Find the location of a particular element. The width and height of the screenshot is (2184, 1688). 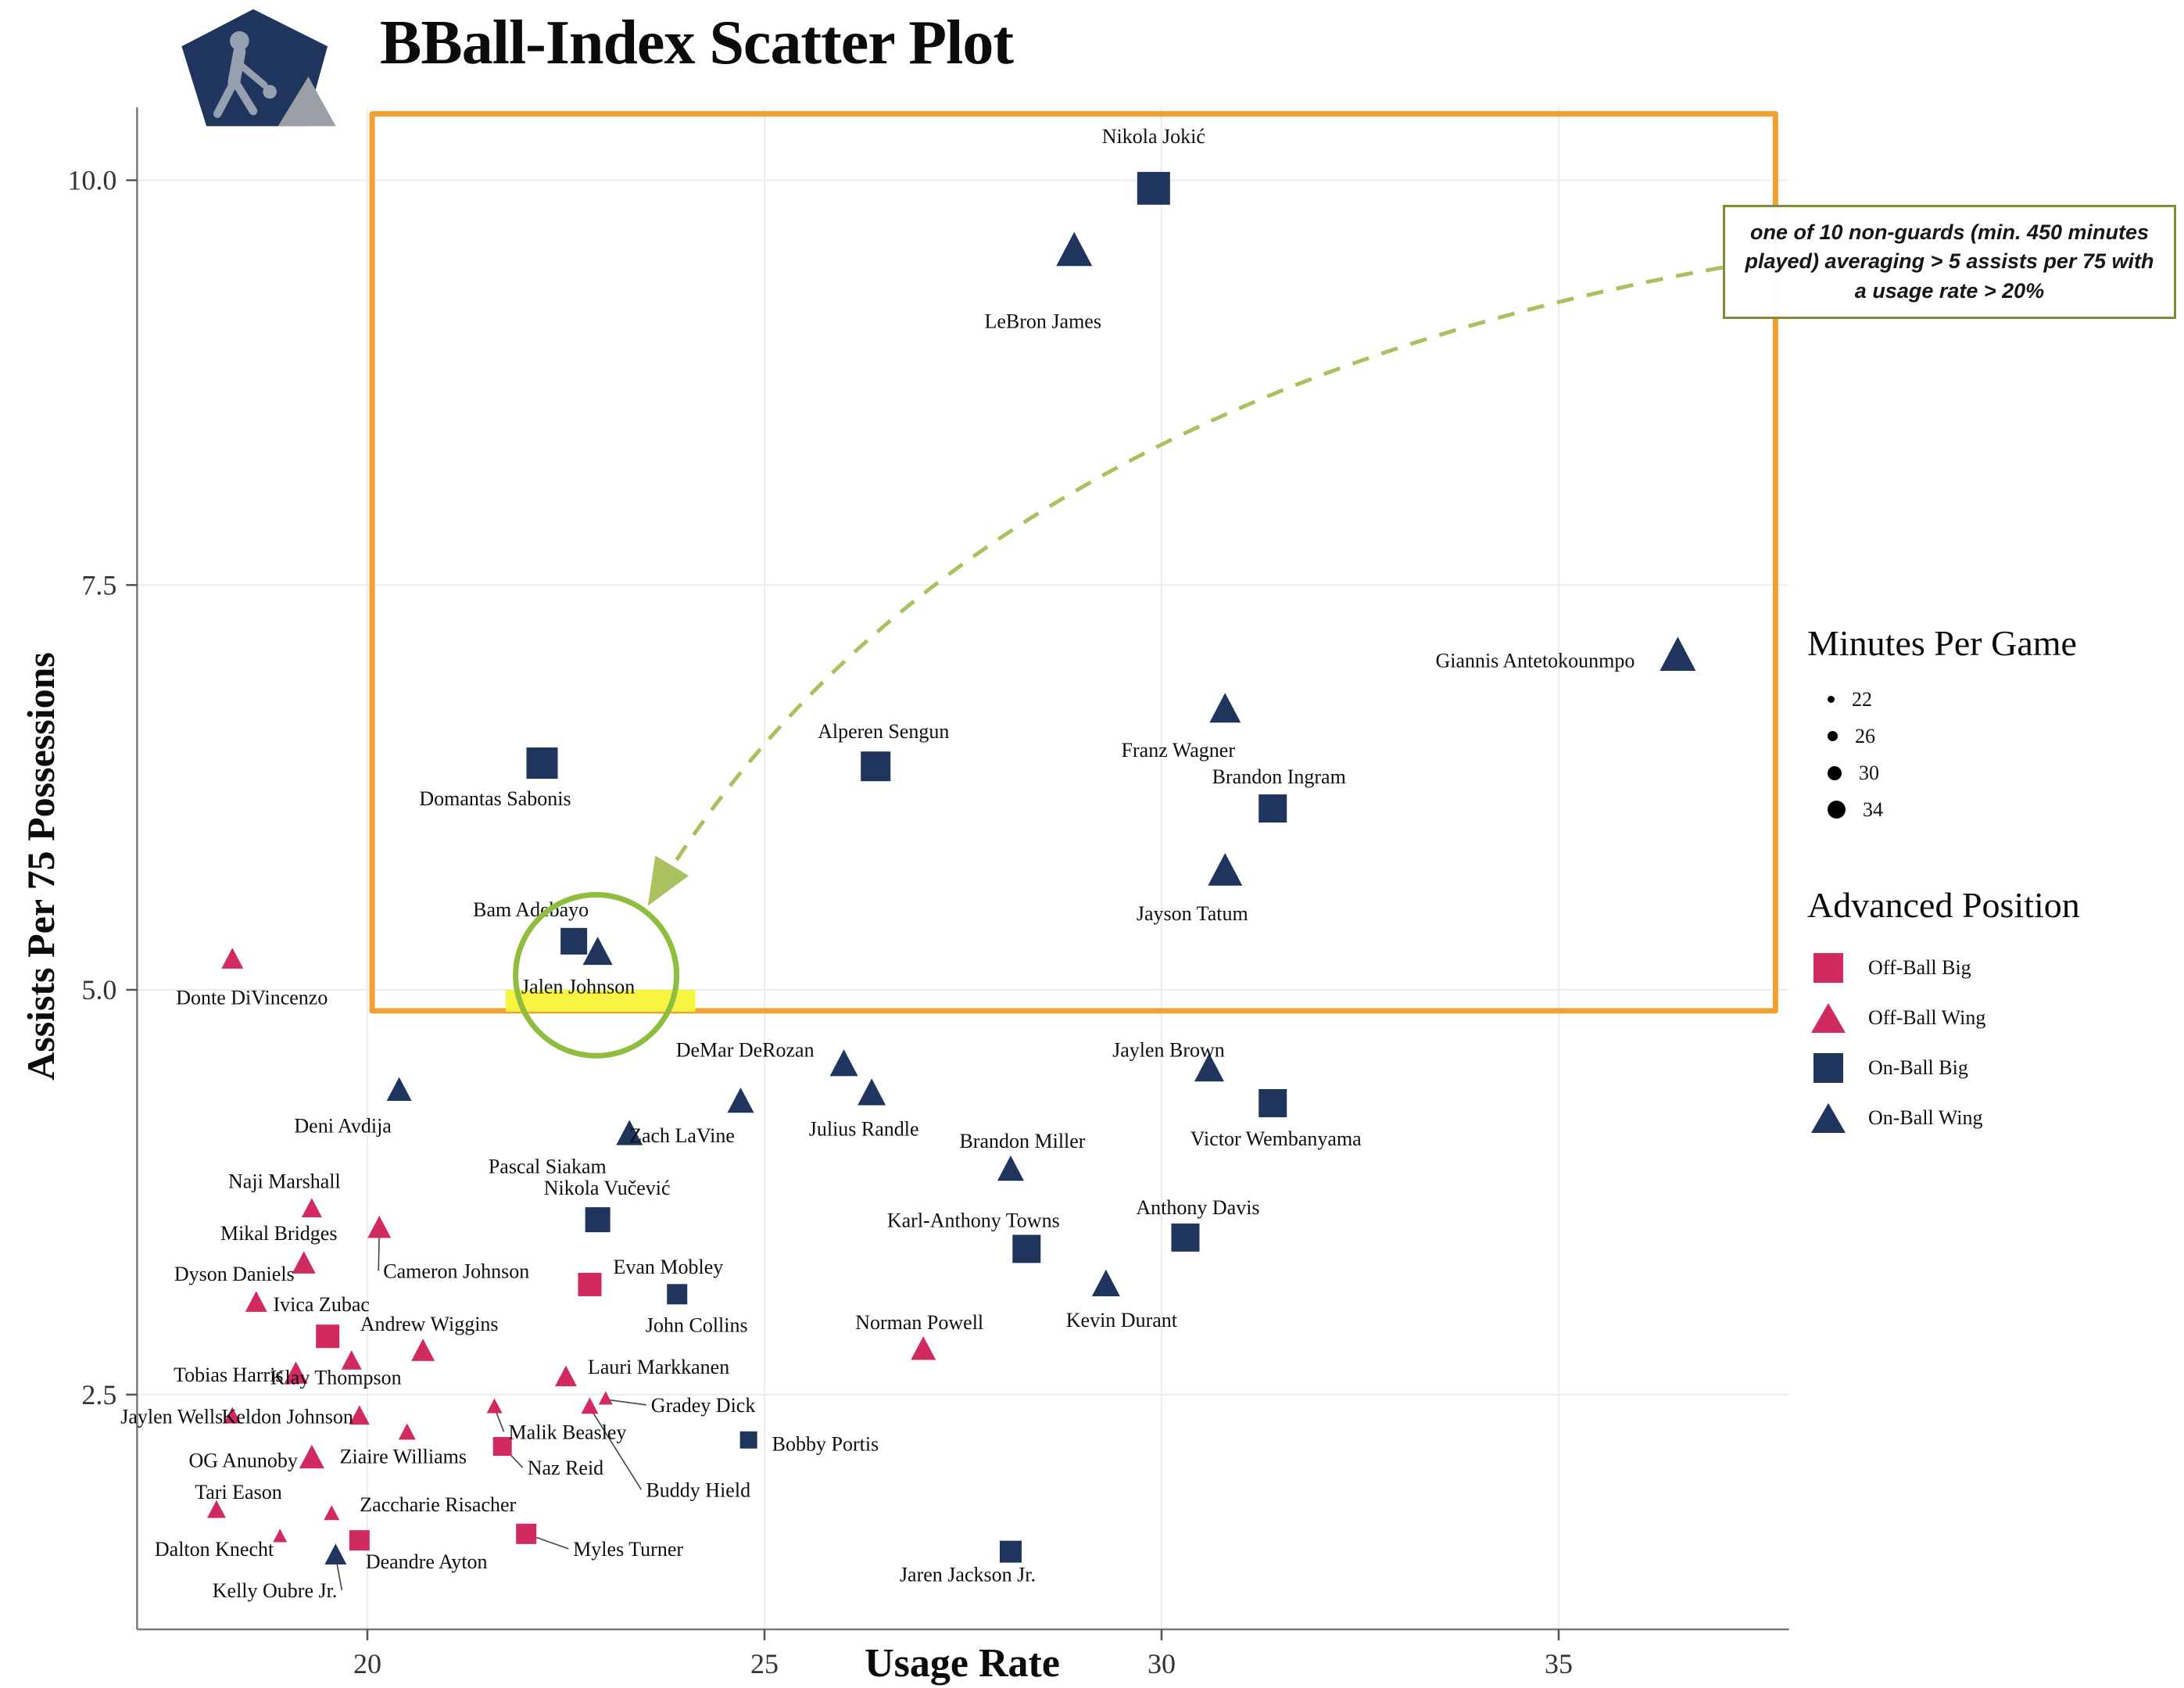

size-legend-row: 30 is located at coordinates (1994, 772).